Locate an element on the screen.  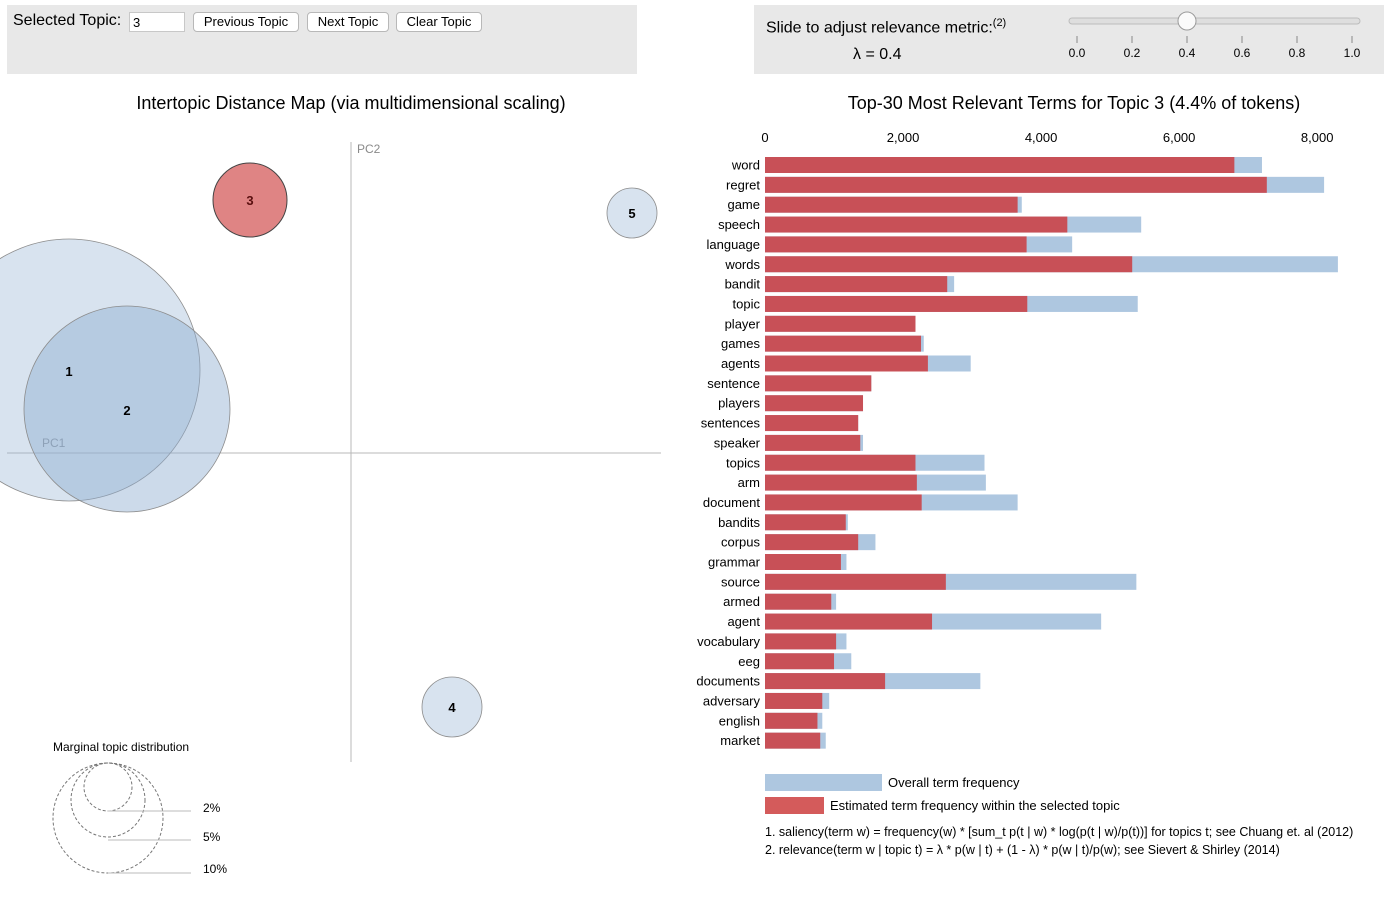
bar-topic-grammar is located at coordinates (803, 562).